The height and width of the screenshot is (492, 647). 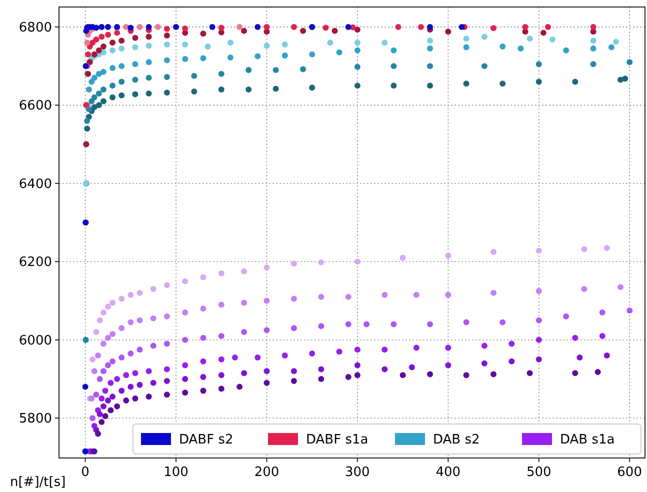 What do you see at coordinates (35, 106) in the screenshot?
I see `y-tick-label: 6600` at bounding box center [35, 106].